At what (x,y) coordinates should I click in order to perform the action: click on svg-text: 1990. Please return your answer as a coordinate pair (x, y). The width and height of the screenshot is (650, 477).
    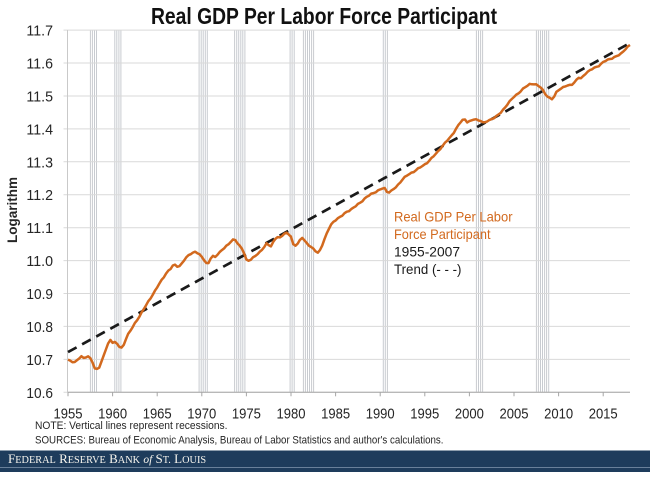
    Looking at the image, I should click on (380, 413).